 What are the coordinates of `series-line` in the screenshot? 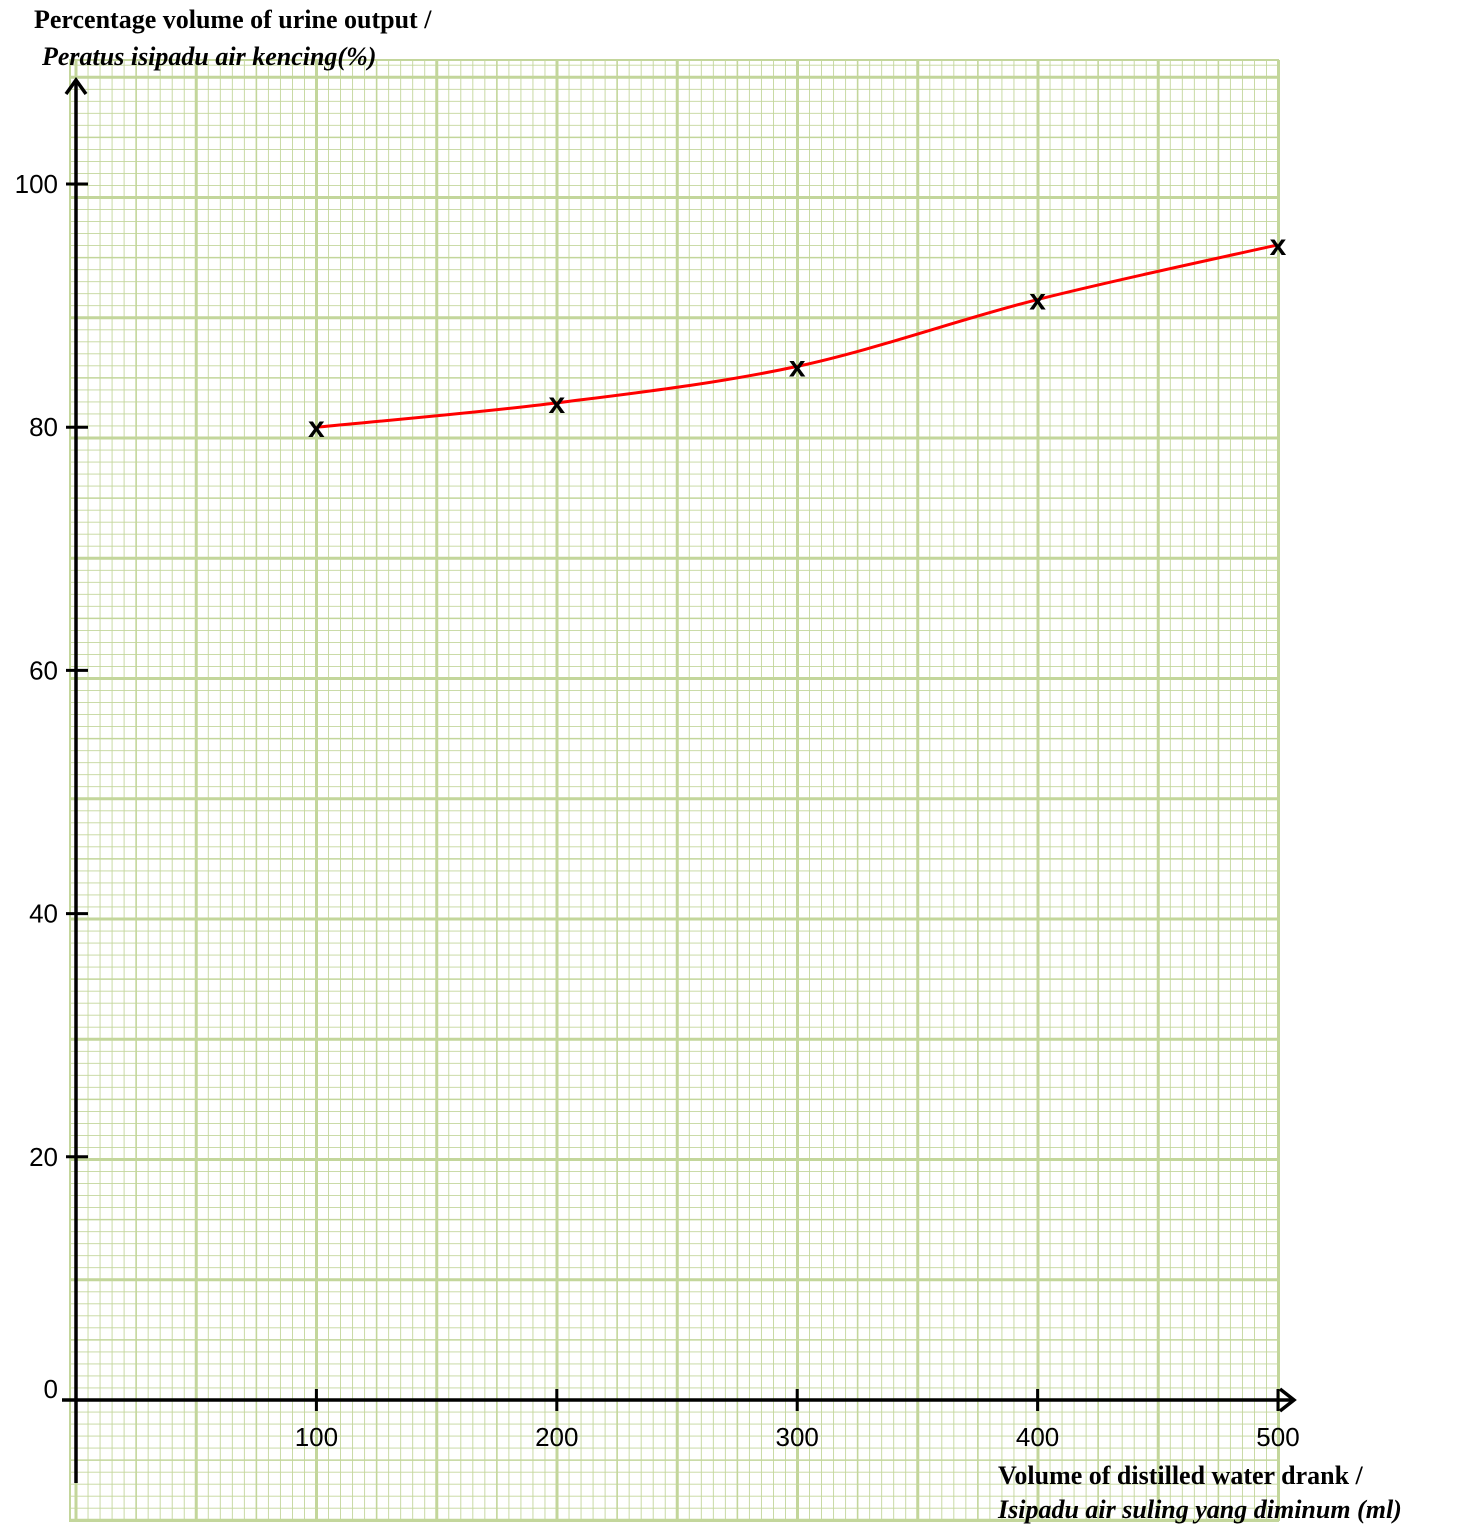 It's located at (797, 336).